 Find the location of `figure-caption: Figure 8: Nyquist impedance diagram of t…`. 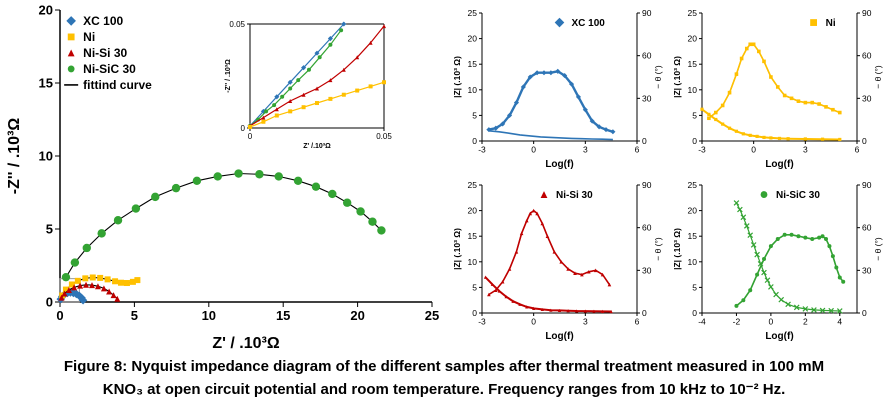

figure-caption: Figure 8: Nyquist impedance diagram of t… is located at coordinates (444, 378).